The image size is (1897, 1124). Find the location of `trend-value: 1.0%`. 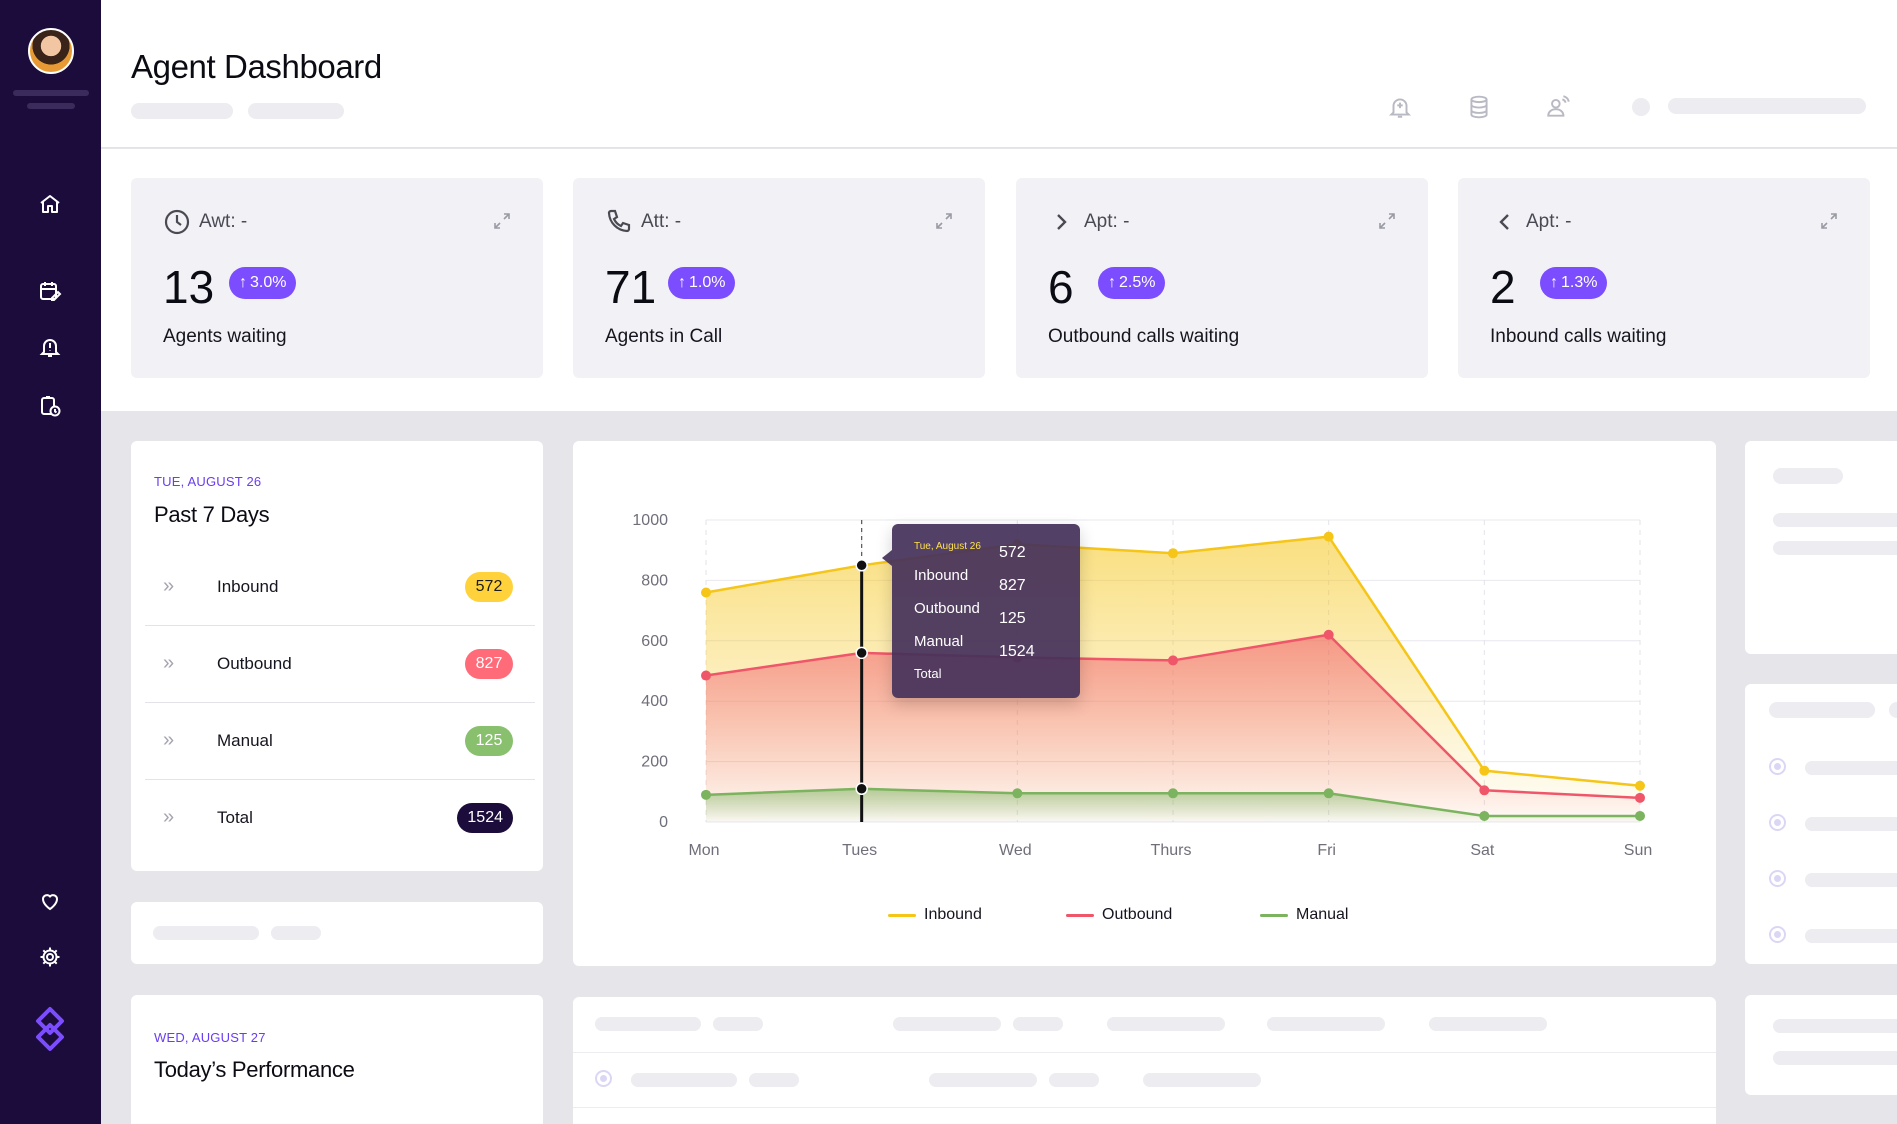

trend-value: 1.0% is located at coordinates (707, 282).